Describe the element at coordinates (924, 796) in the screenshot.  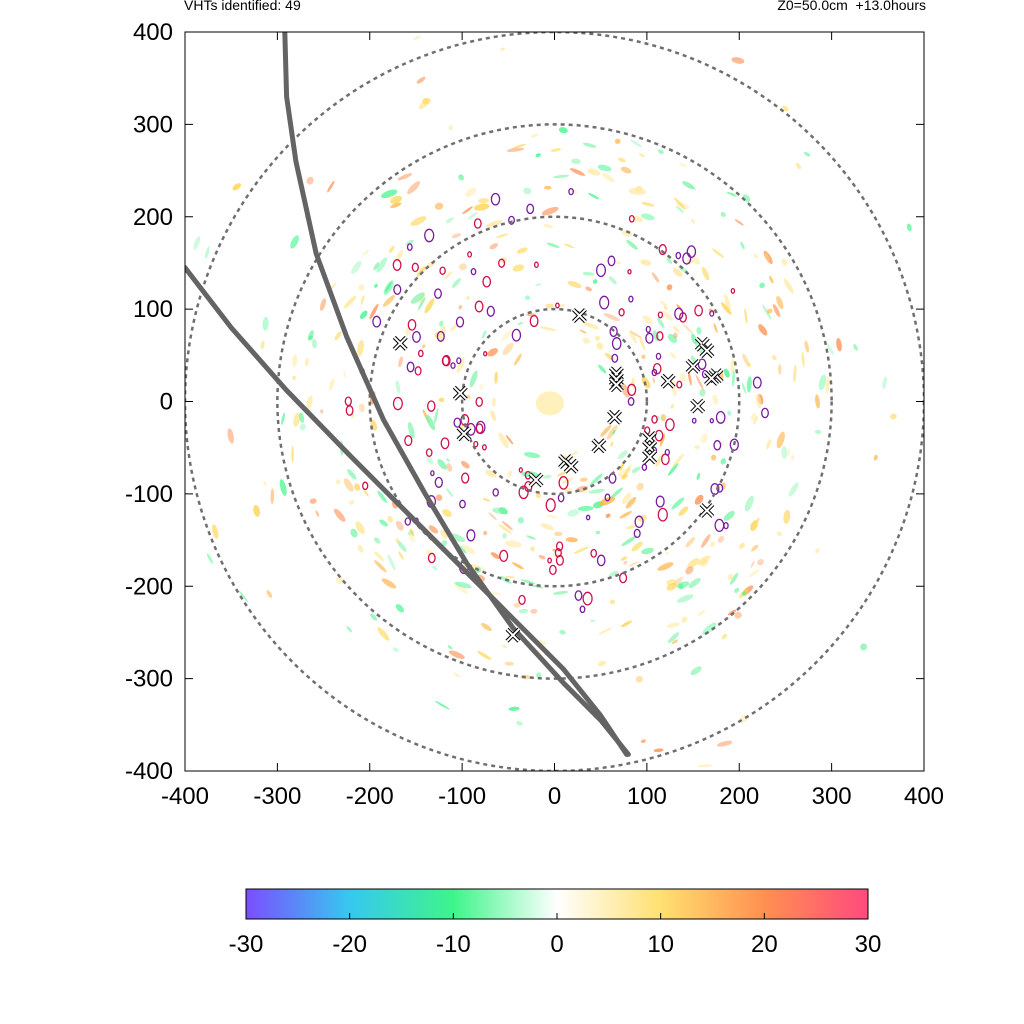
I see `x-tick-label: 400` at that location.